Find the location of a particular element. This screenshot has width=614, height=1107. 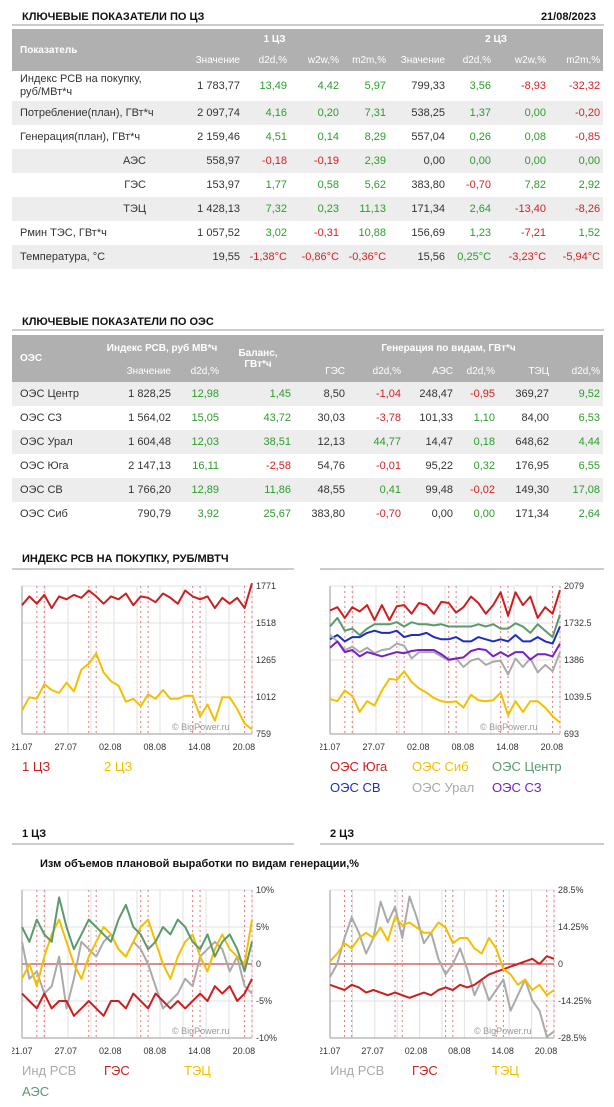

y-tick-label: 1518 is located at coordinates (266, 623).